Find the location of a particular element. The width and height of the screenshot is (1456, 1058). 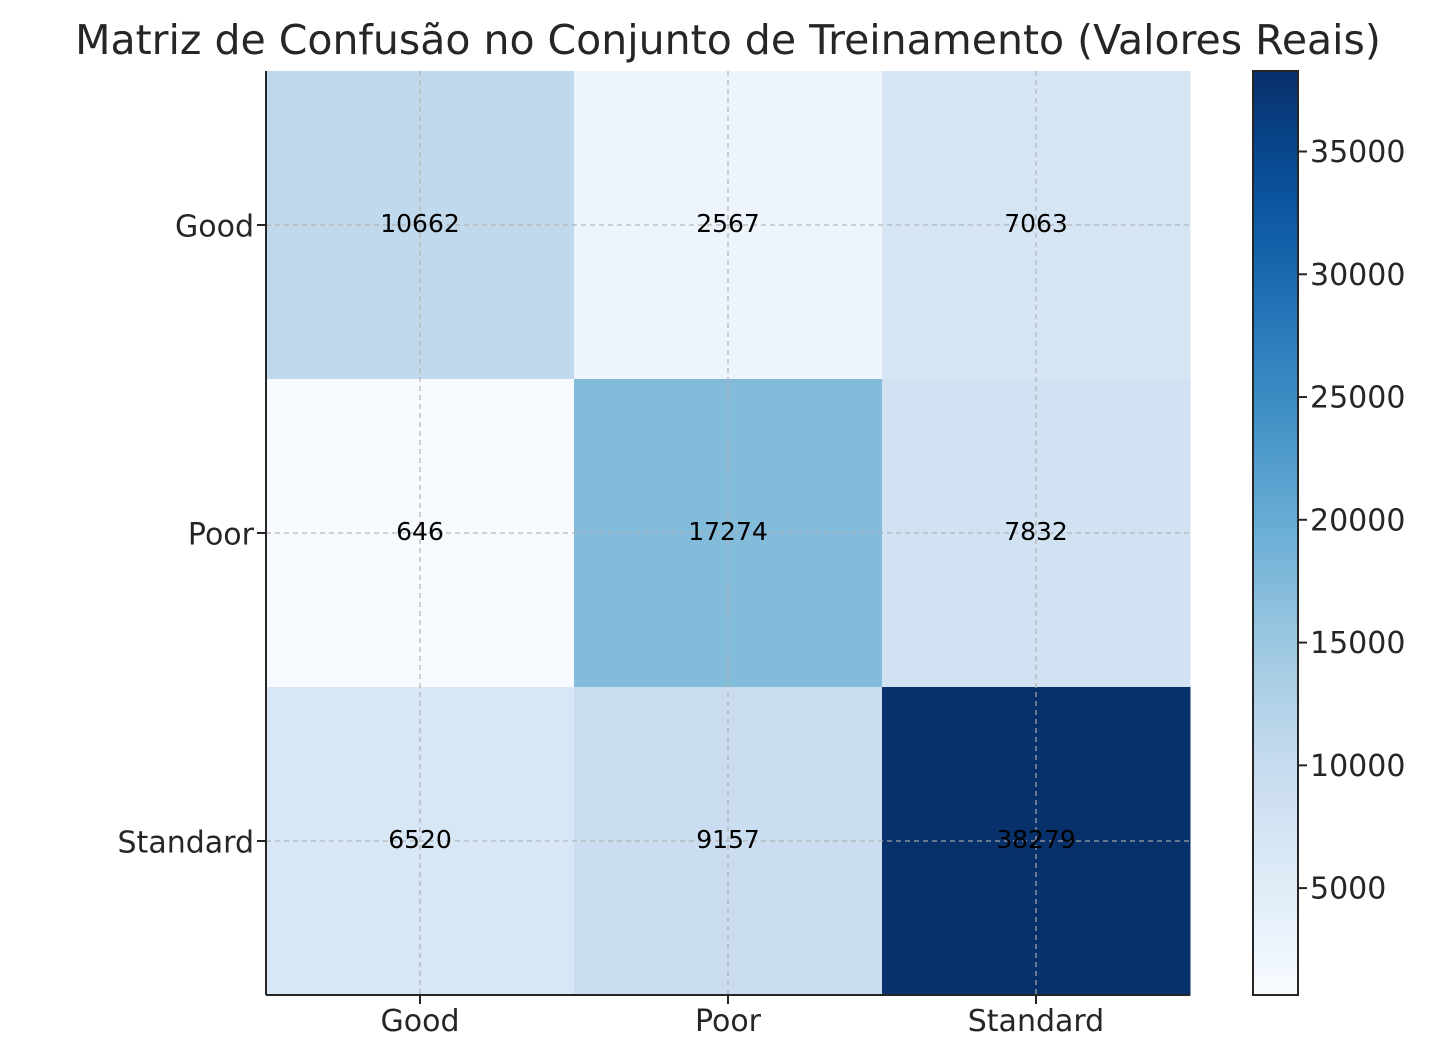

colorbar: 5000 10000 15000 20000 25000 30000 35000 is located at coordinates (1328, 533).